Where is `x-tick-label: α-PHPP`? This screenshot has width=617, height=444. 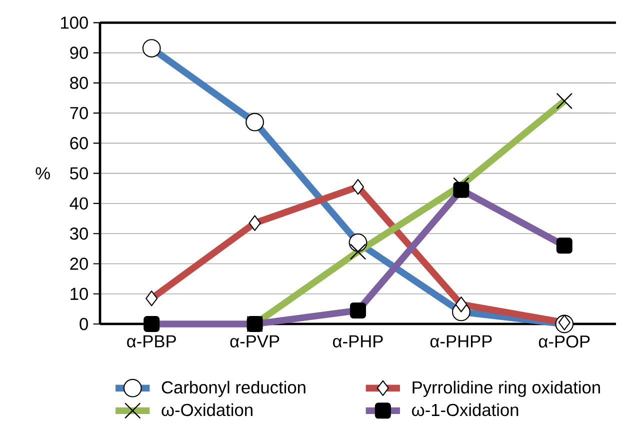
x-tick-label: α-PHPP is located at coordinates (461, 341).